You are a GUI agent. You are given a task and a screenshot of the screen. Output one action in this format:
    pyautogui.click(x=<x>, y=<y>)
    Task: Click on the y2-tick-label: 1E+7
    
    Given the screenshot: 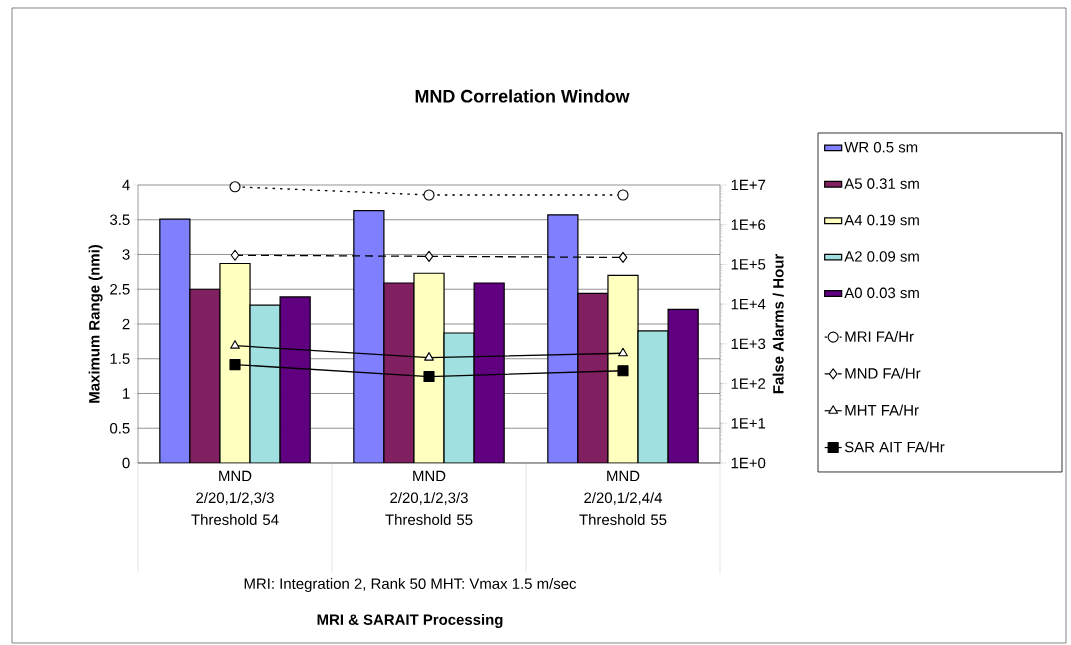 What is the action you would take?
    pyautogui.click(x=748, y=185)
    